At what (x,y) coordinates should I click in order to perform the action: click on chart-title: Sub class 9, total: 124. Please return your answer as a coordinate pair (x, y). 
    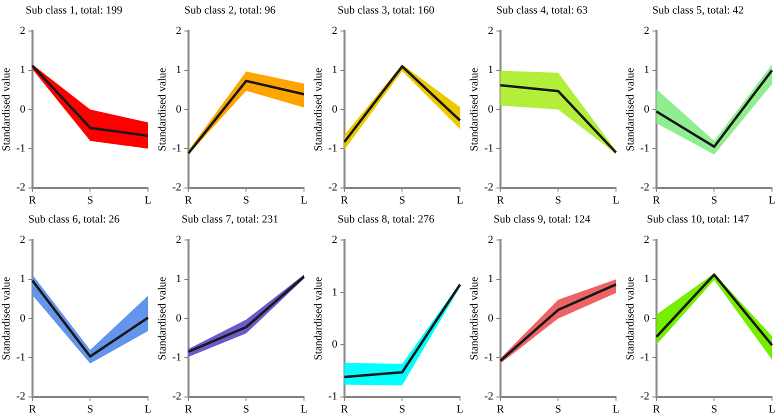
    Looking at the image, I should click on (542, 219).